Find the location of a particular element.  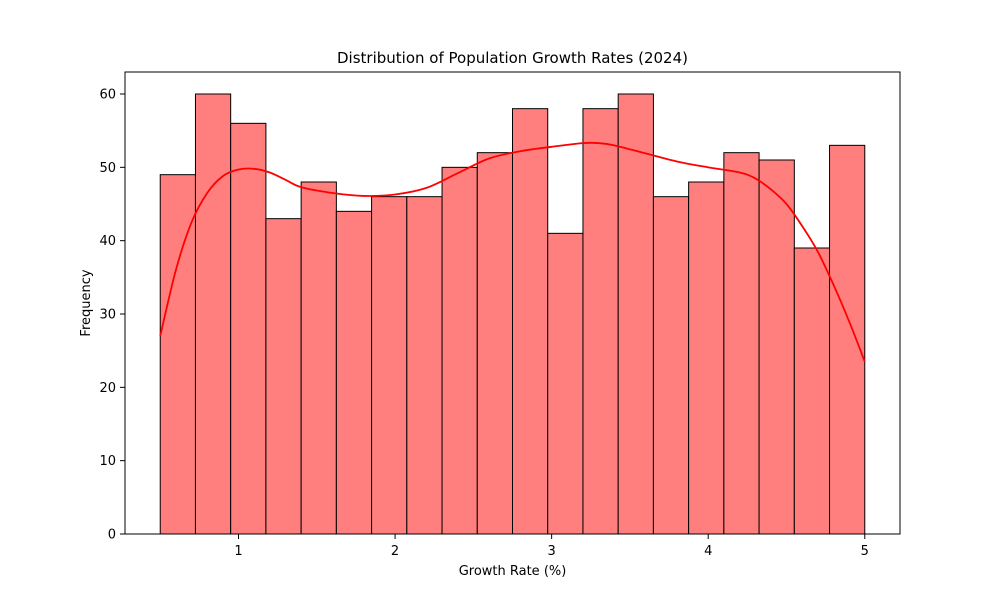

y-tick-label: 40 is located at coordinates (107, 241).